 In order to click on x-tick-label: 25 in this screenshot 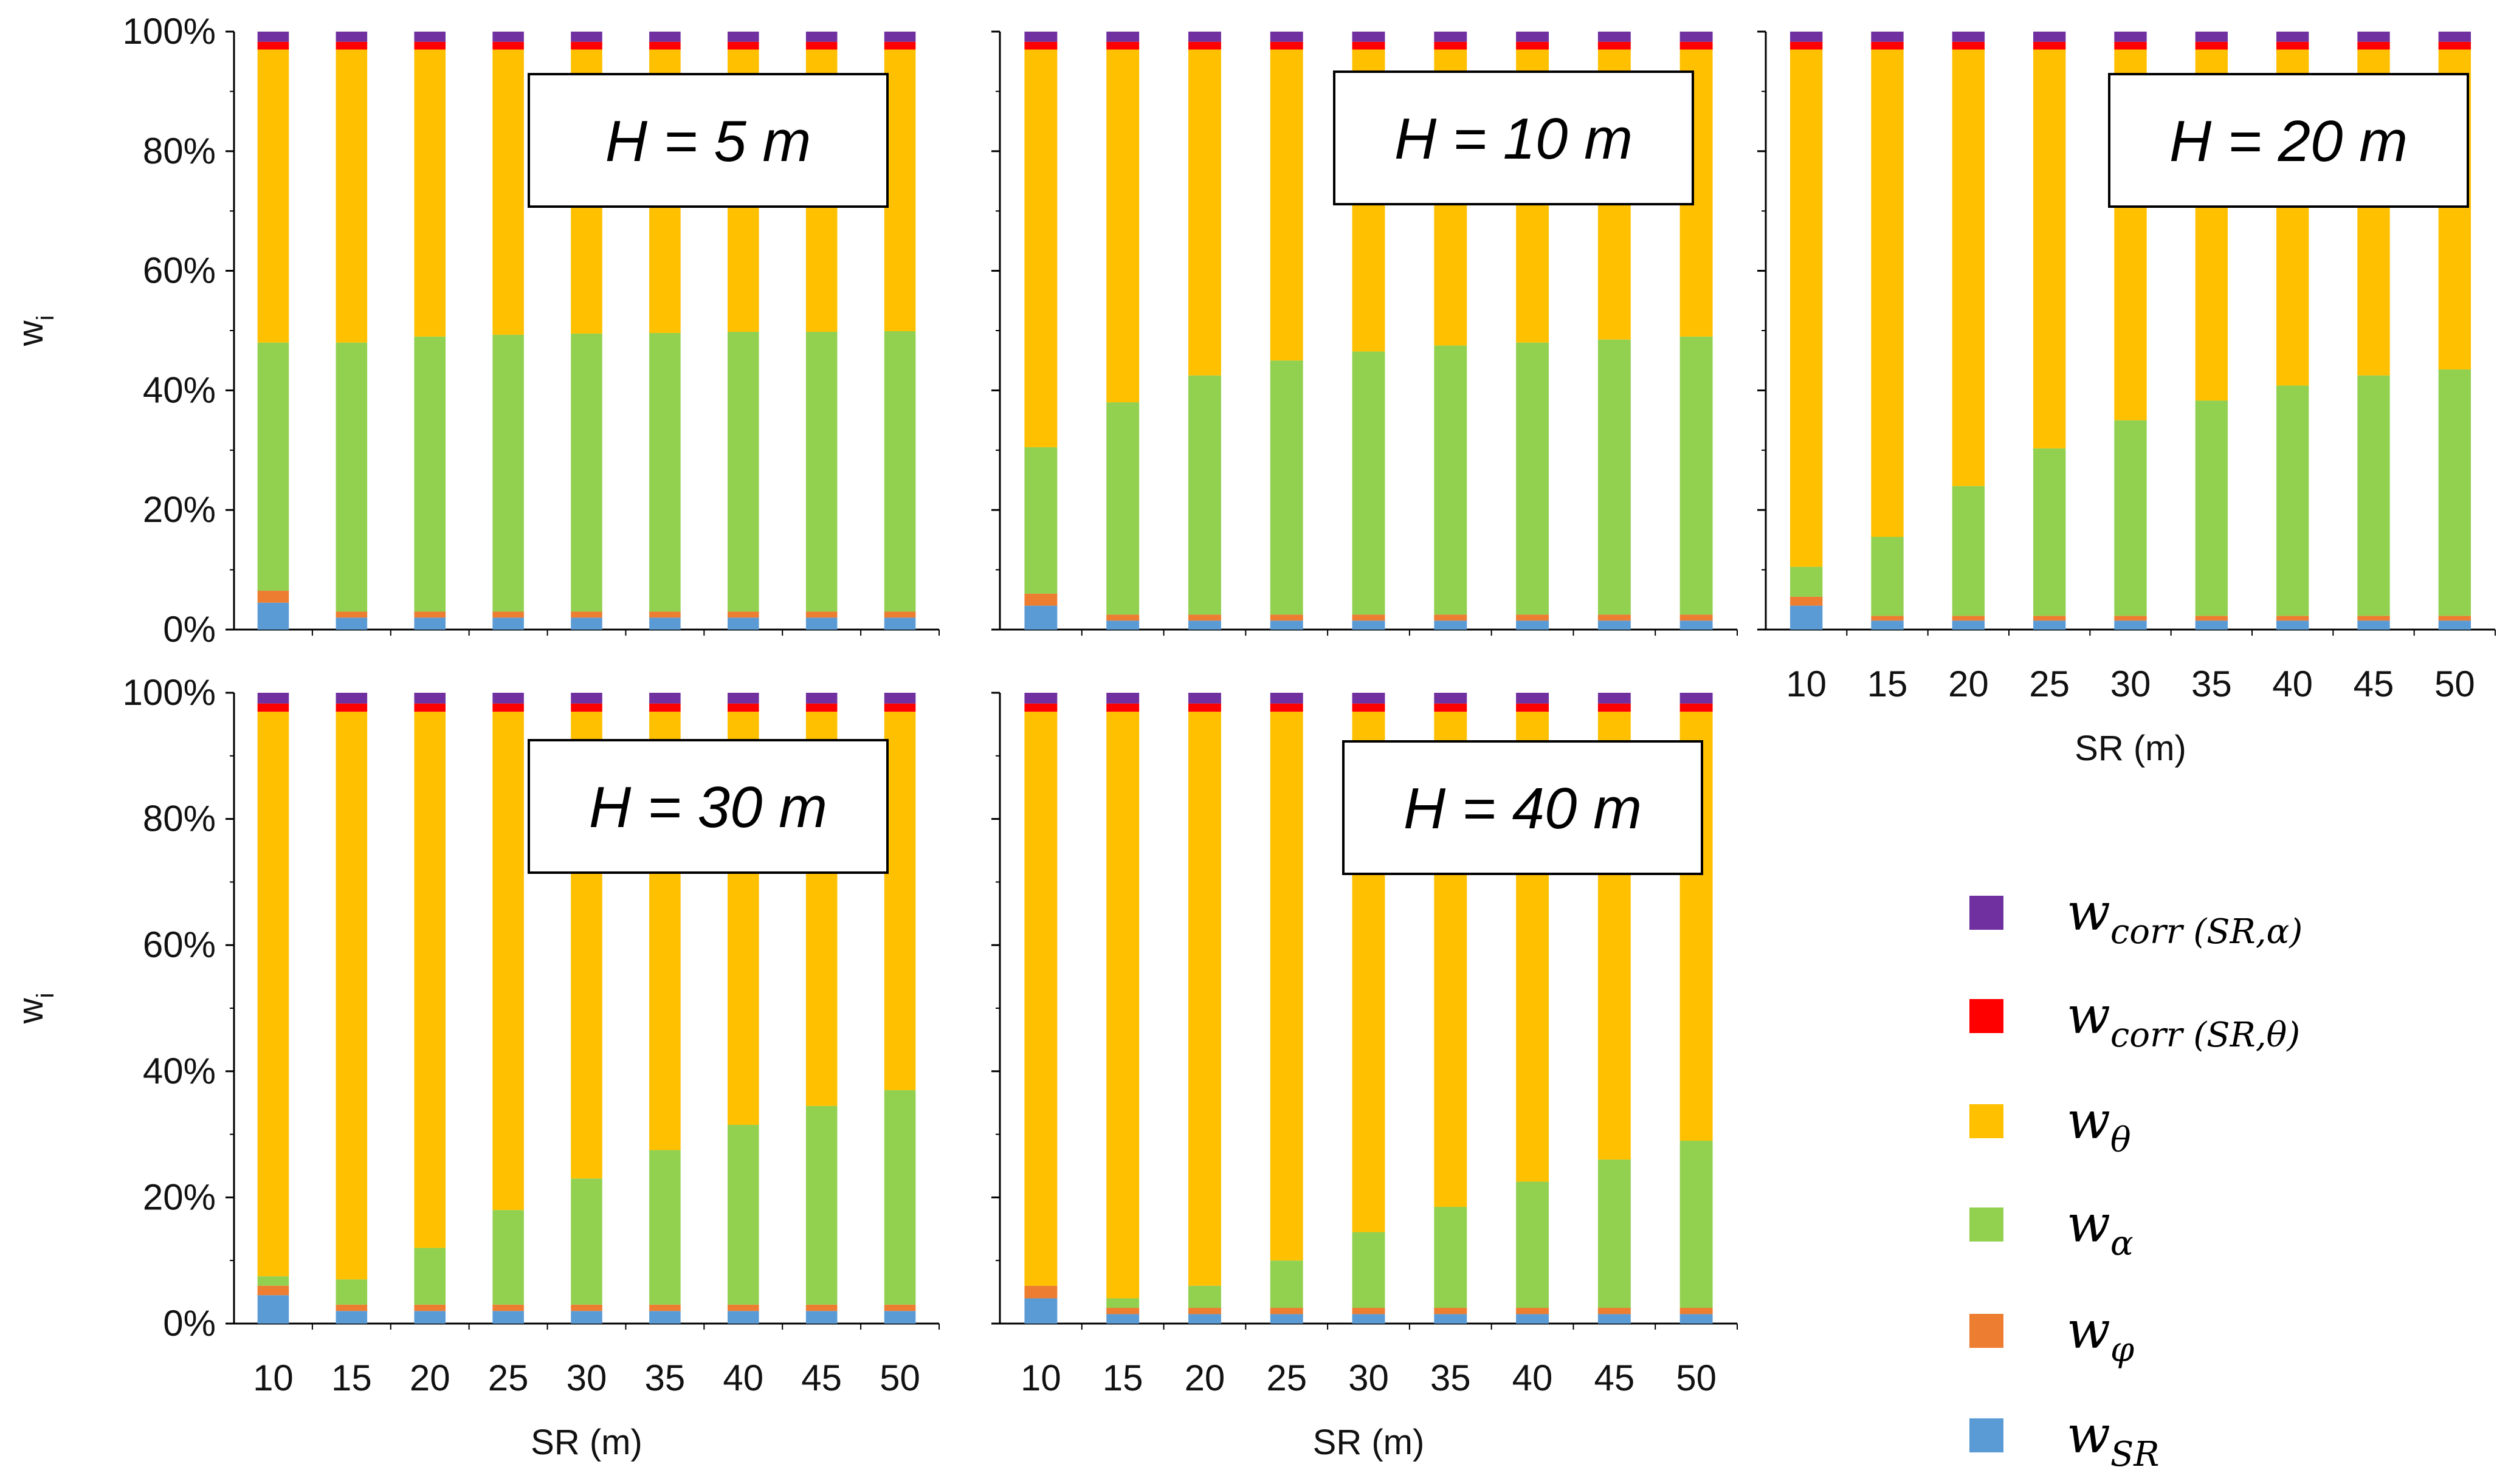, I will do `click(1286, 1378)`.